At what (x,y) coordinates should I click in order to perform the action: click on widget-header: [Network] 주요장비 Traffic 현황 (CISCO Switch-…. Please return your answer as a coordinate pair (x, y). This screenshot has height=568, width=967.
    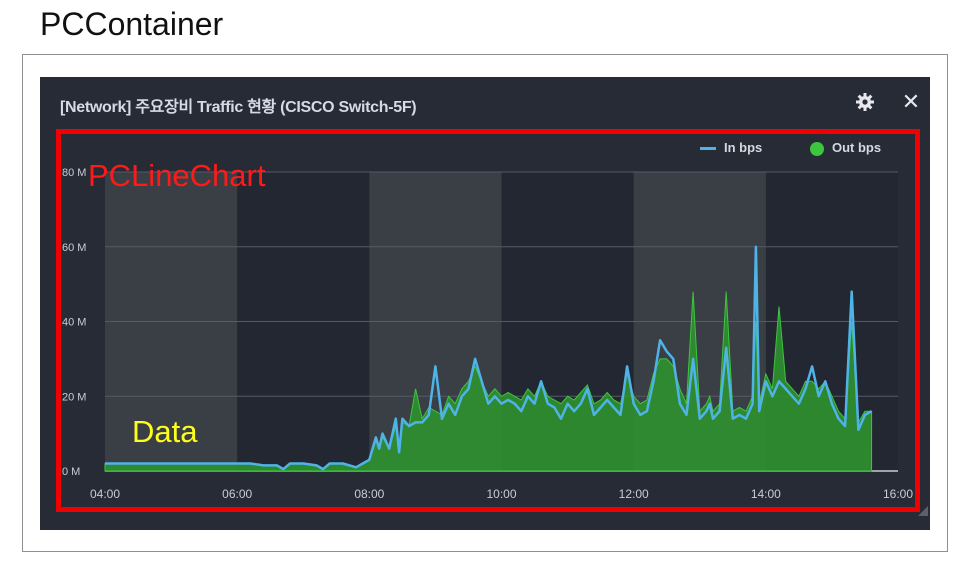
    Looking at the image, I should click on (485, 102).